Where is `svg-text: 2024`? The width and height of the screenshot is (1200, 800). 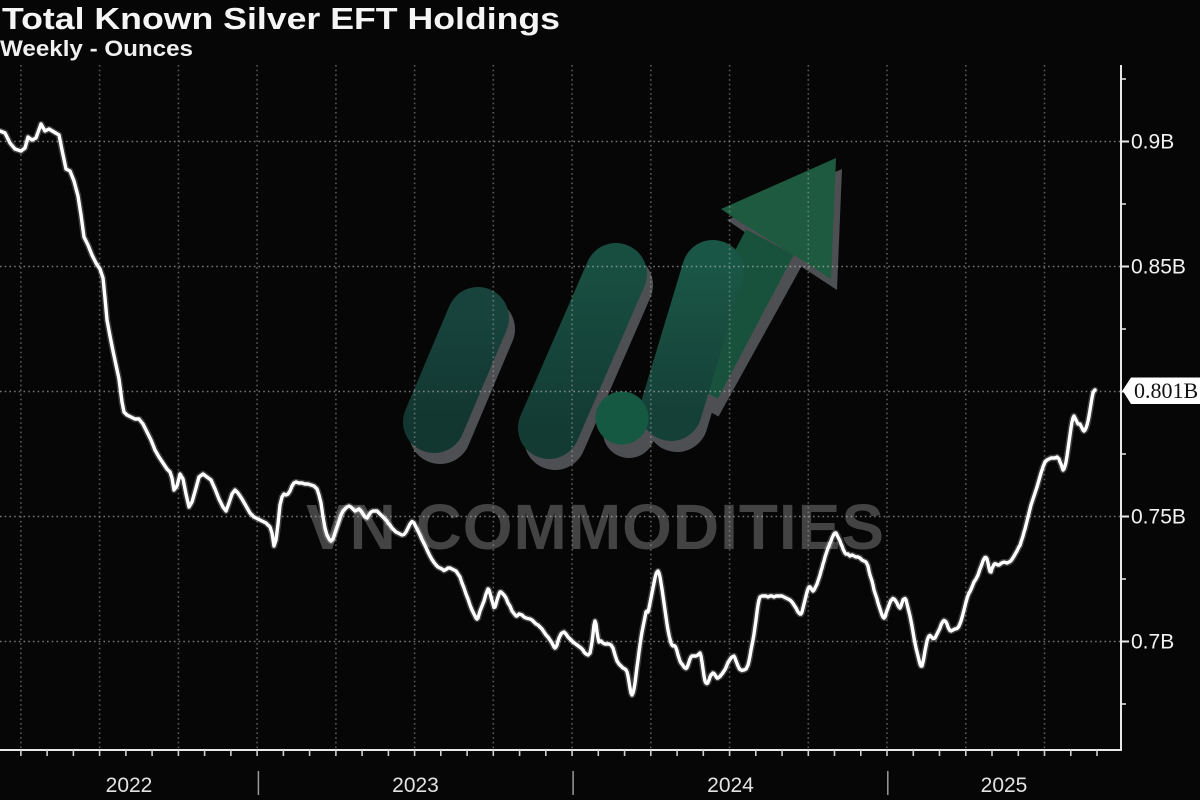
svg-text: 2024 is located at coordinates (730, 784).